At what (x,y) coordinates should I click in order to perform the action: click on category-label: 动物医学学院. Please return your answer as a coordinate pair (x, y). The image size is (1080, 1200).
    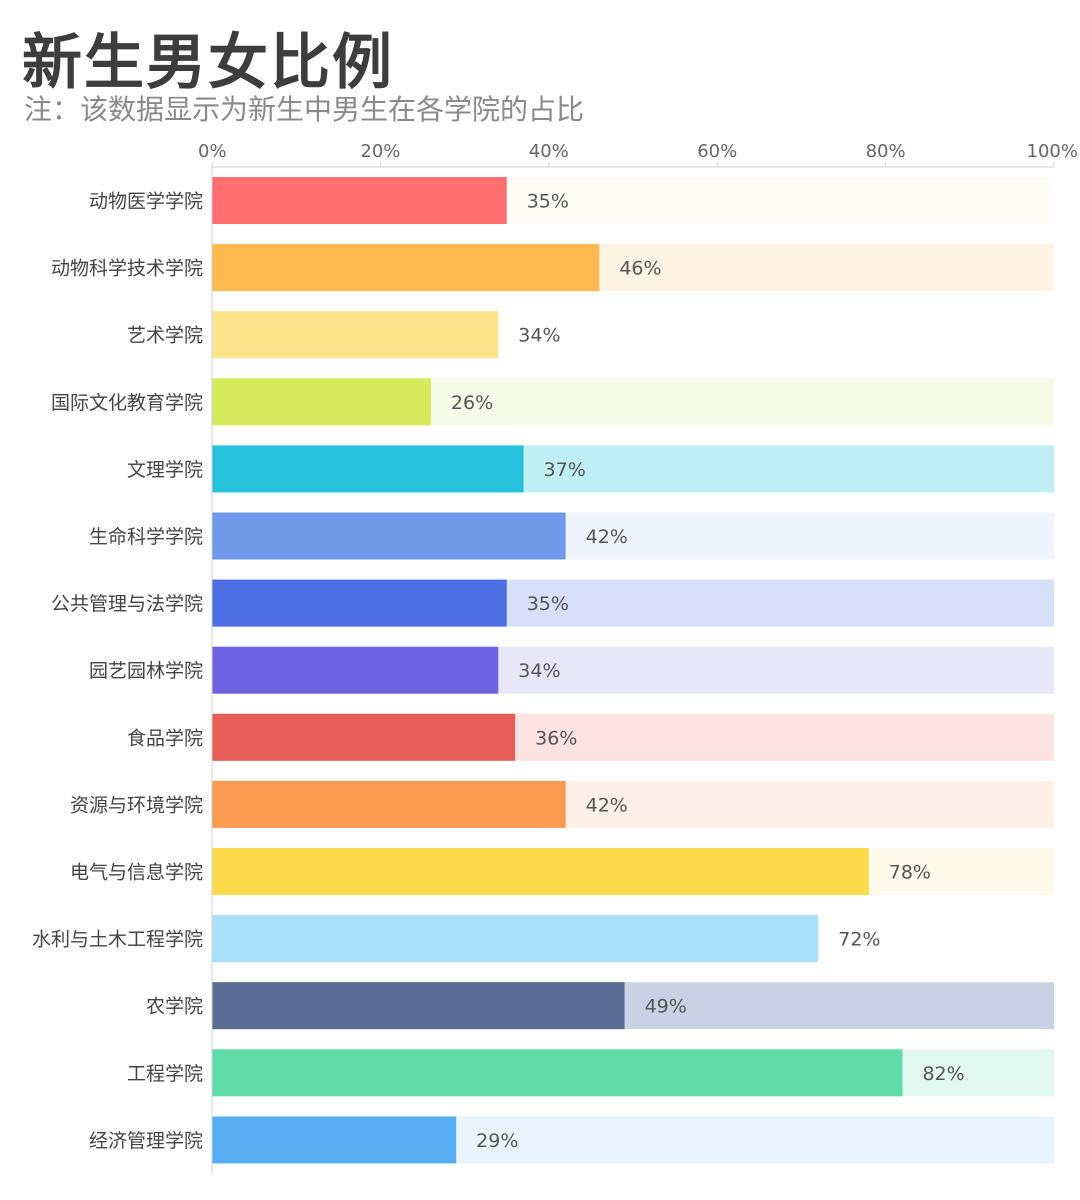
    Looking at the image, I should click on (146, 202).